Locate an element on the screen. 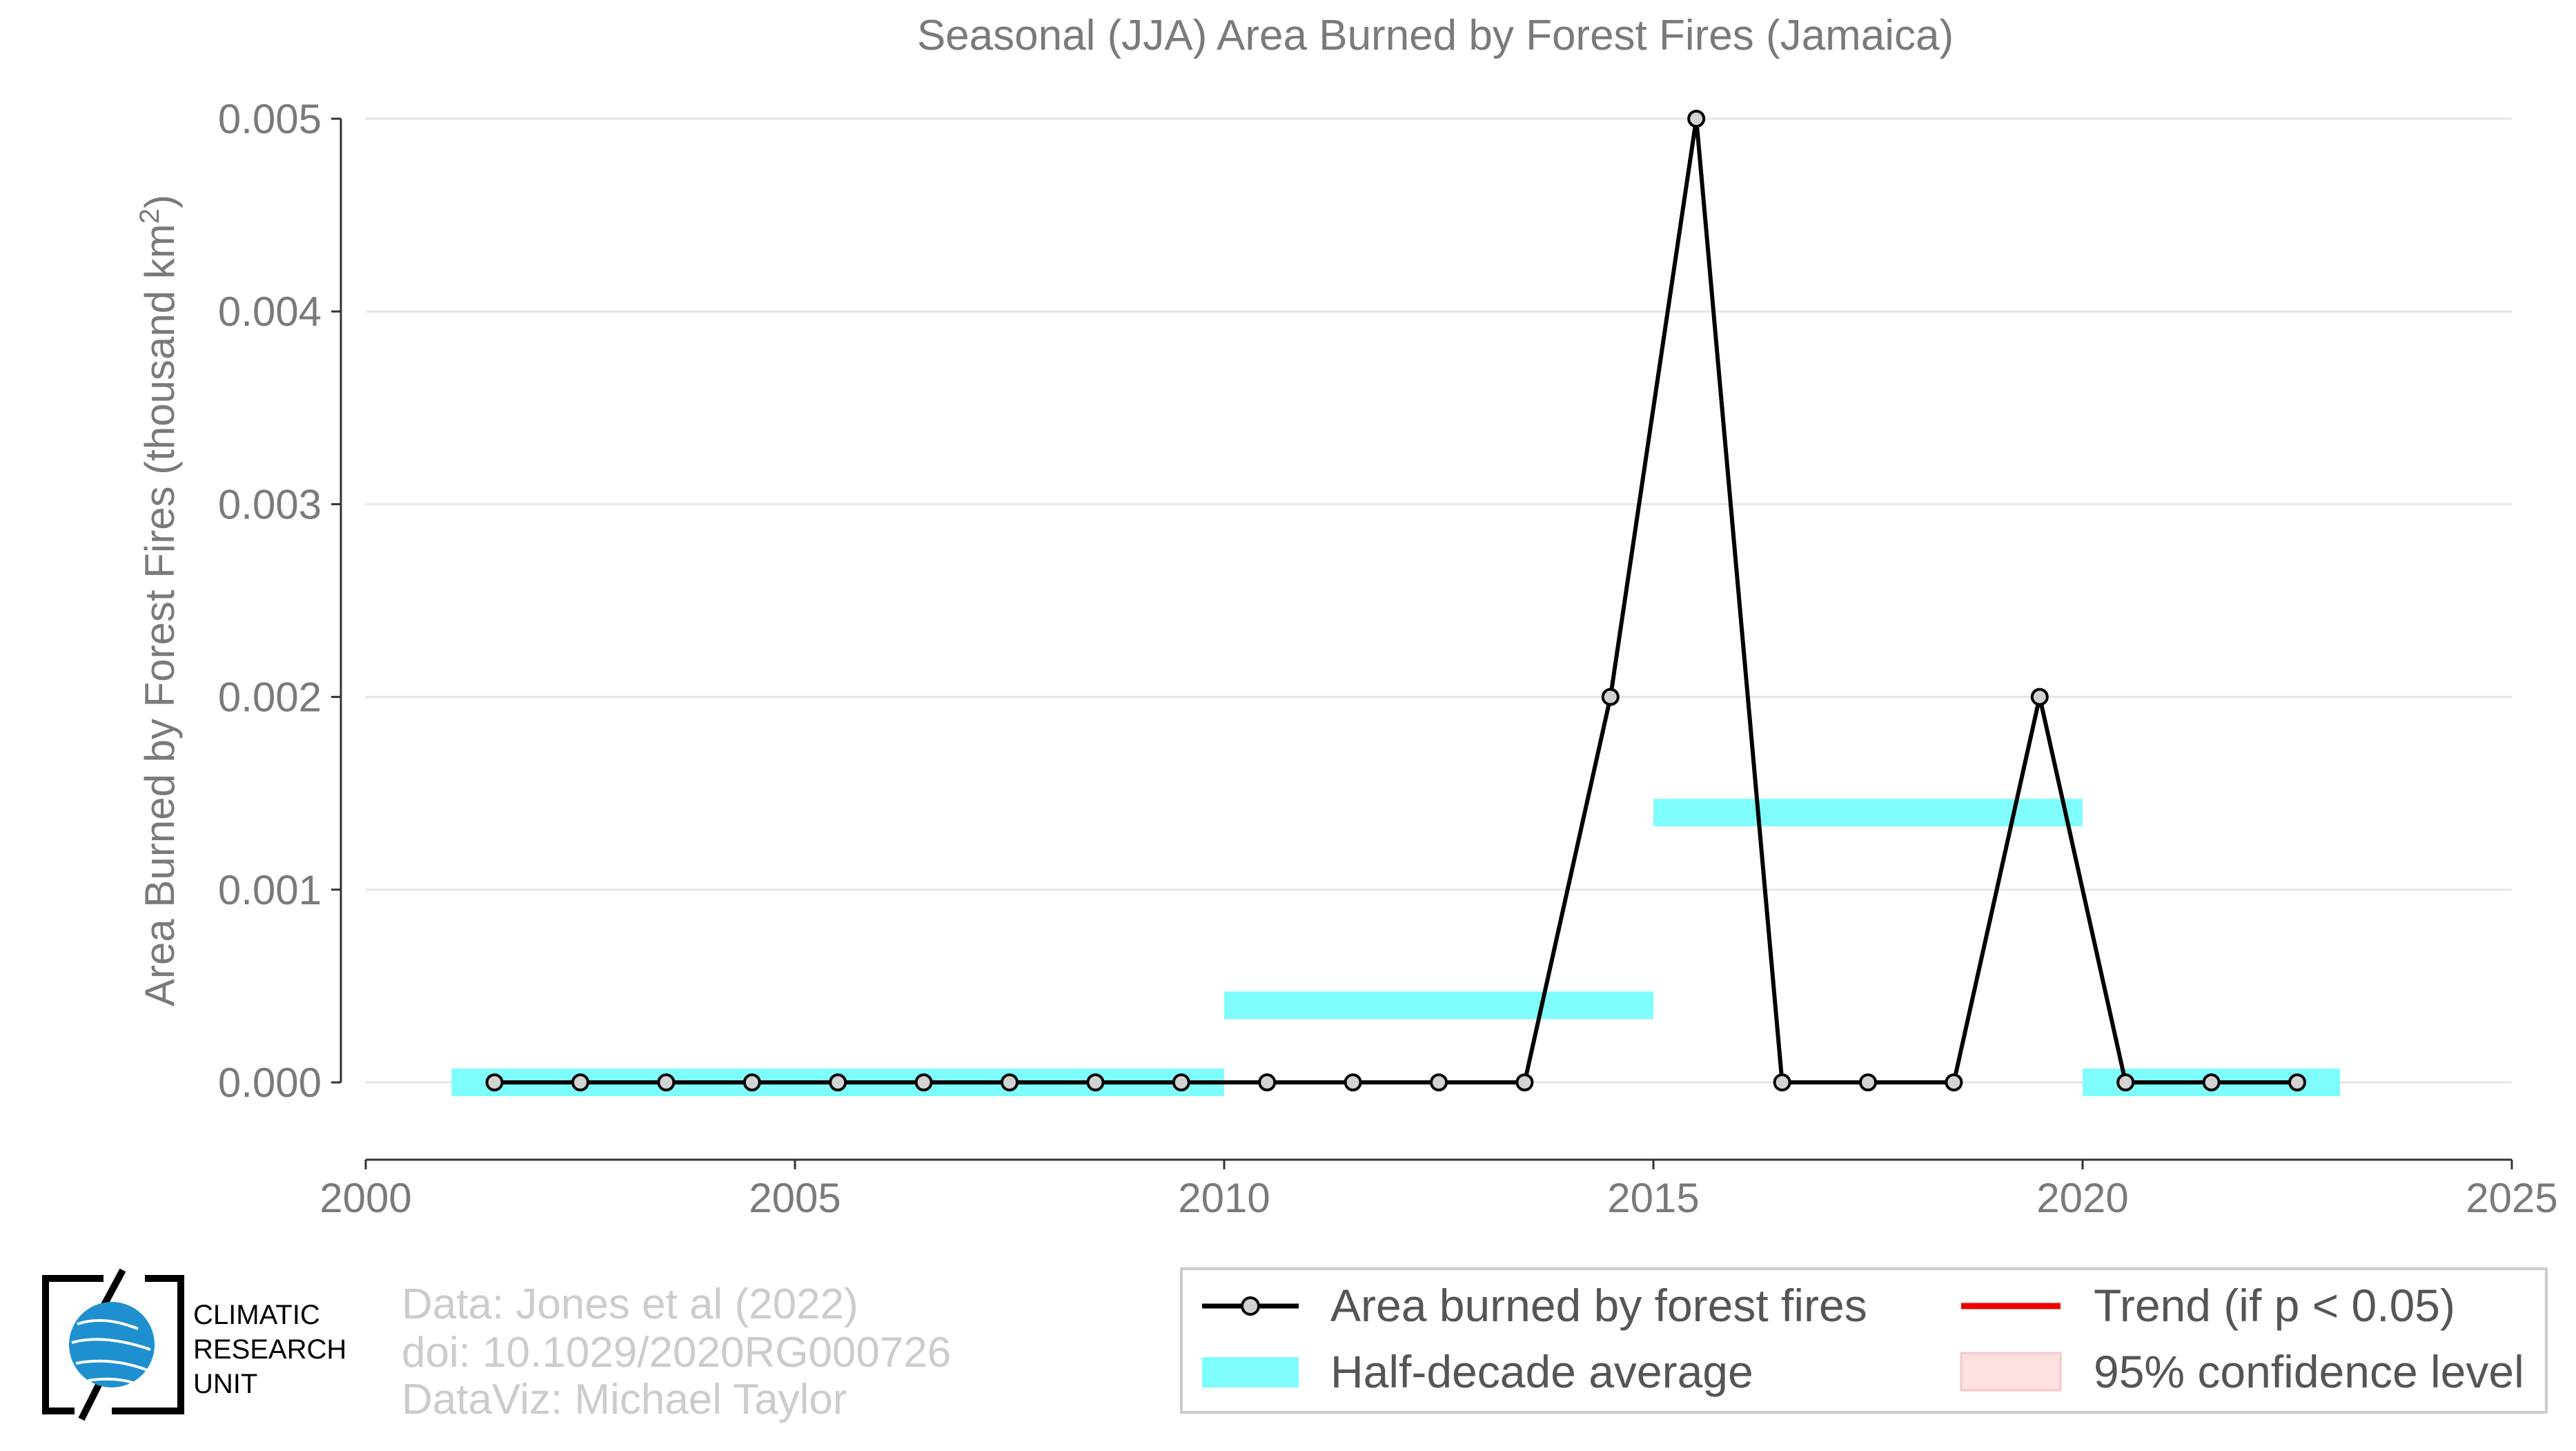 The height and width of the screenshot is (1451, 2576). y-tick-label: 0.001 is located at coordinates (270, 890).